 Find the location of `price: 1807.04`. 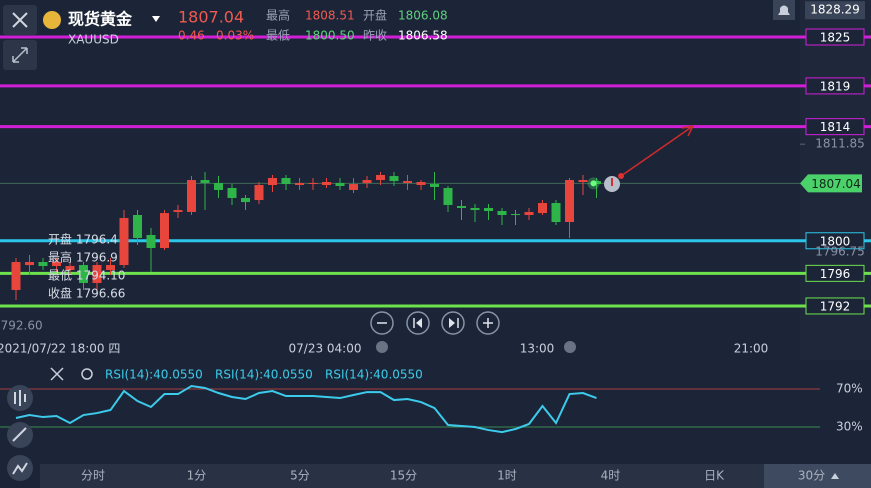

price: 1807.04 is located at coordinates (211, 17).